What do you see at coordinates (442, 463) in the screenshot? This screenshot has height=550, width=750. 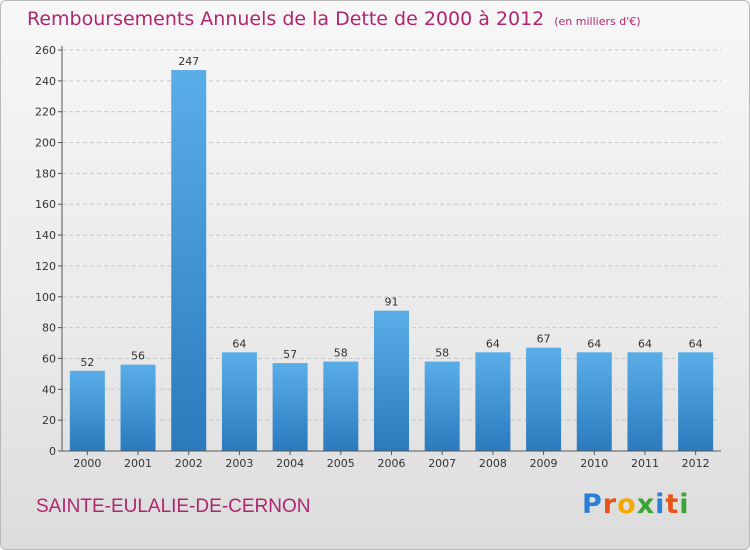 I see `x-tick-label: 2007` at bounding box center [442, 463].